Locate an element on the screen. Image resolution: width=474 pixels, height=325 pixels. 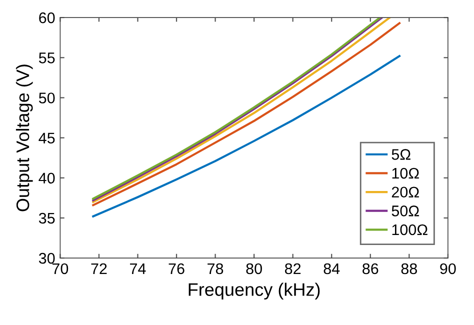
legend-label: 100Ω is located at coordinates (410, 230).